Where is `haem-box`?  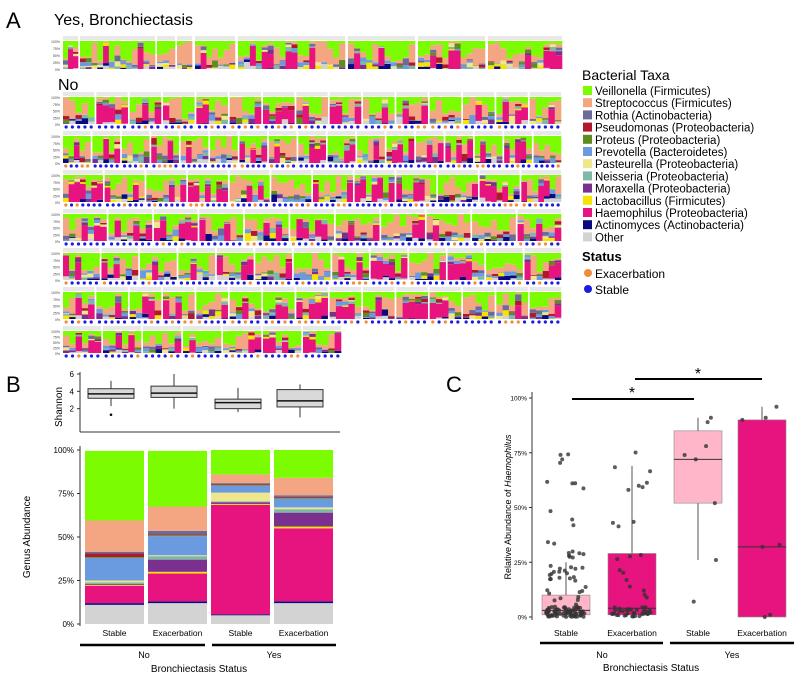
haem-box is located at coordinates (632, 534).